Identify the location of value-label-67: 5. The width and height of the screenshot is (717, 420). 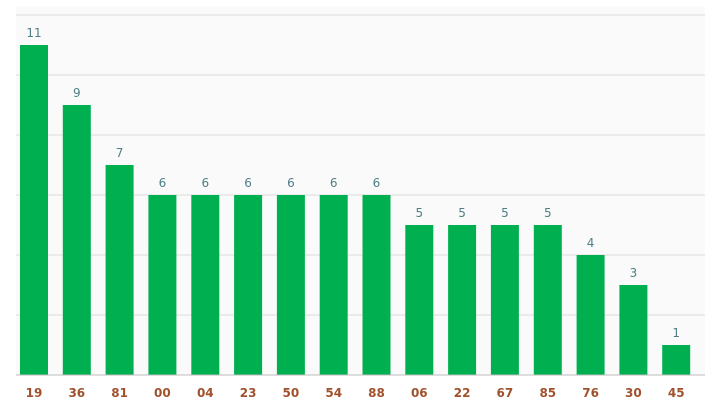
(505, 213).